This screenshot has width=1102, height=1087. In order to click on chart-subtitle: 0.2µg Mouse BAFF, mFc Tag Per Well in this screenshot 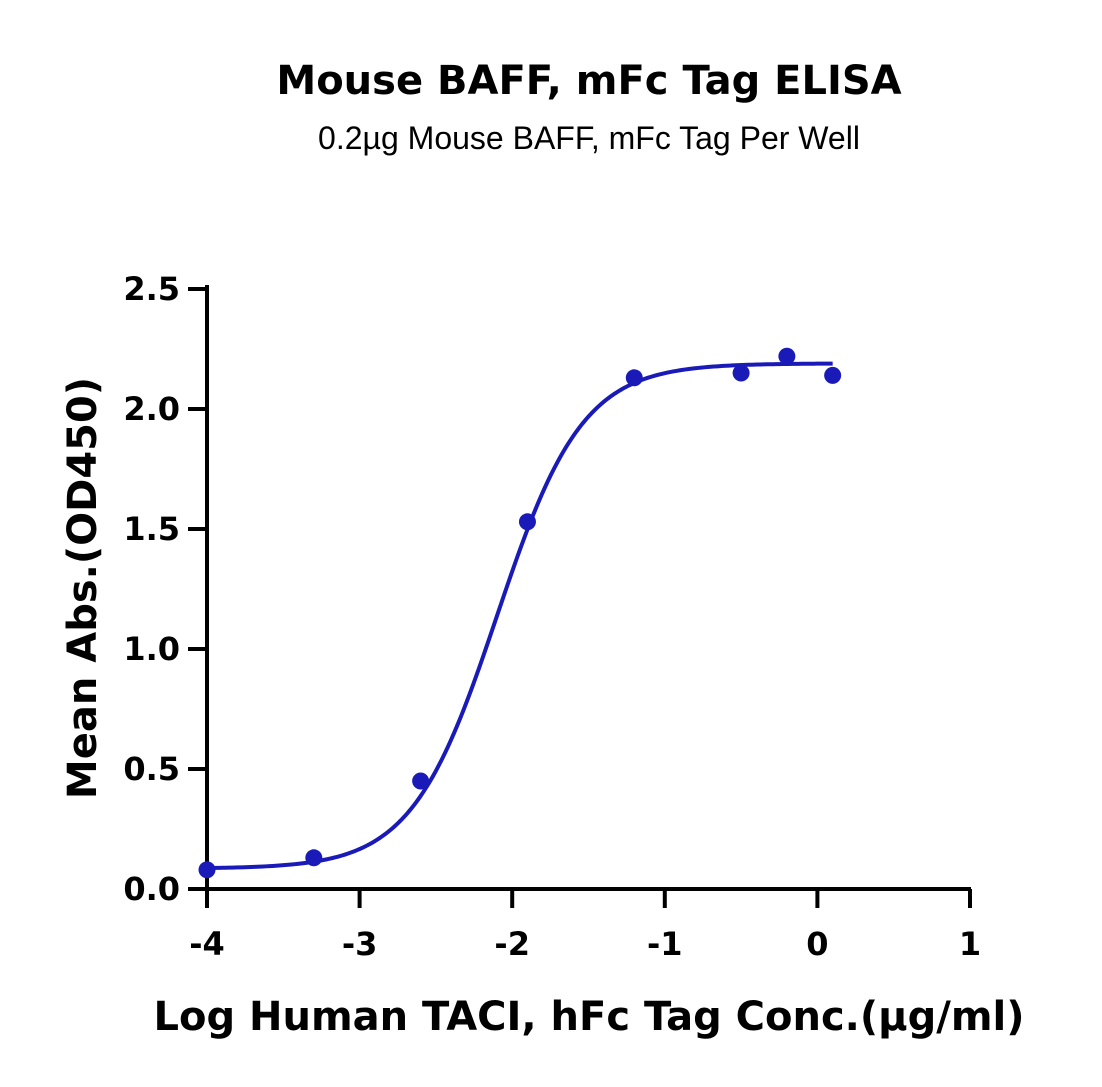, I will do `click(589, 138)`.